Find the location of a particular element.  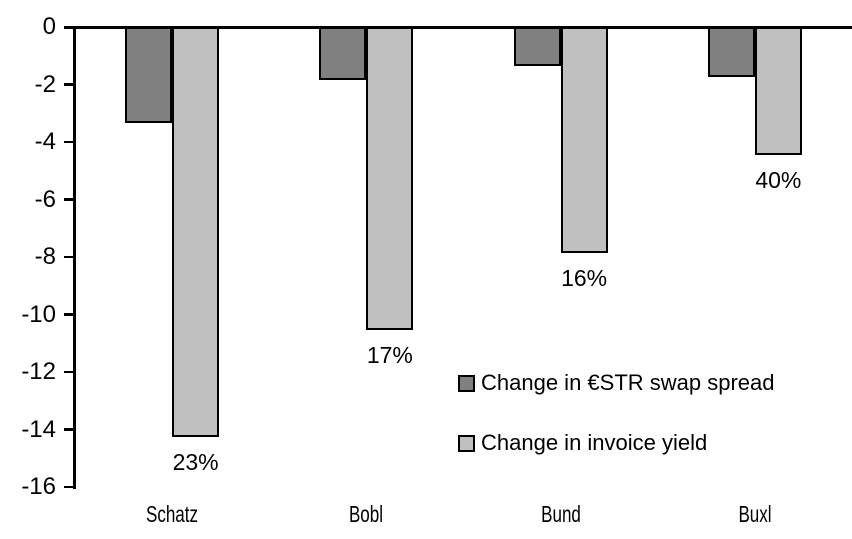

y-tick-label: -12 is located at coordinates (38, 371).